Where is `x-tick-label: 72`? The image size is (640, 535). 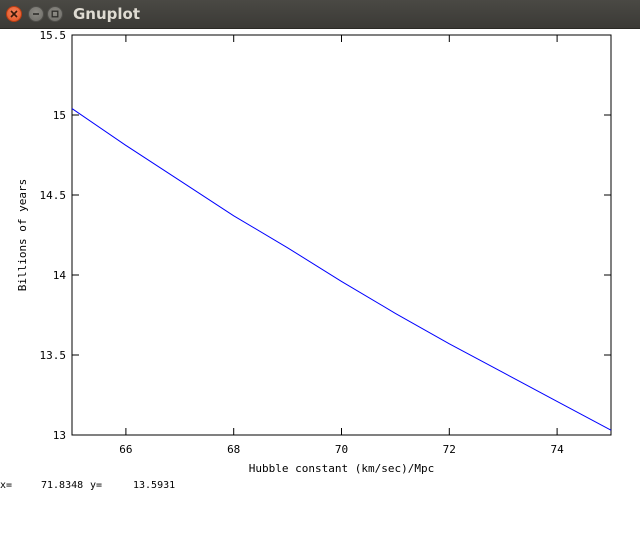 x-tick-label: 72 is located at coordinates (449, 449).